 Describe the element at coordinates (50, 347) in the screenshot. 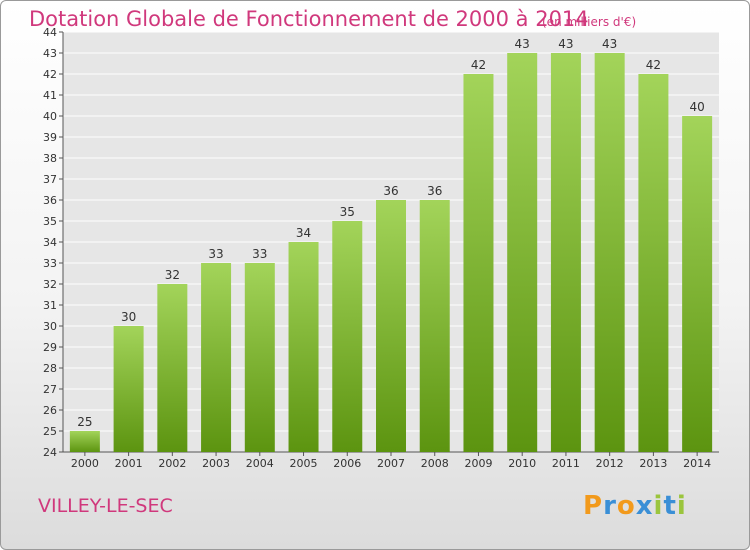

I see `y-tick-label: 29` at that location.